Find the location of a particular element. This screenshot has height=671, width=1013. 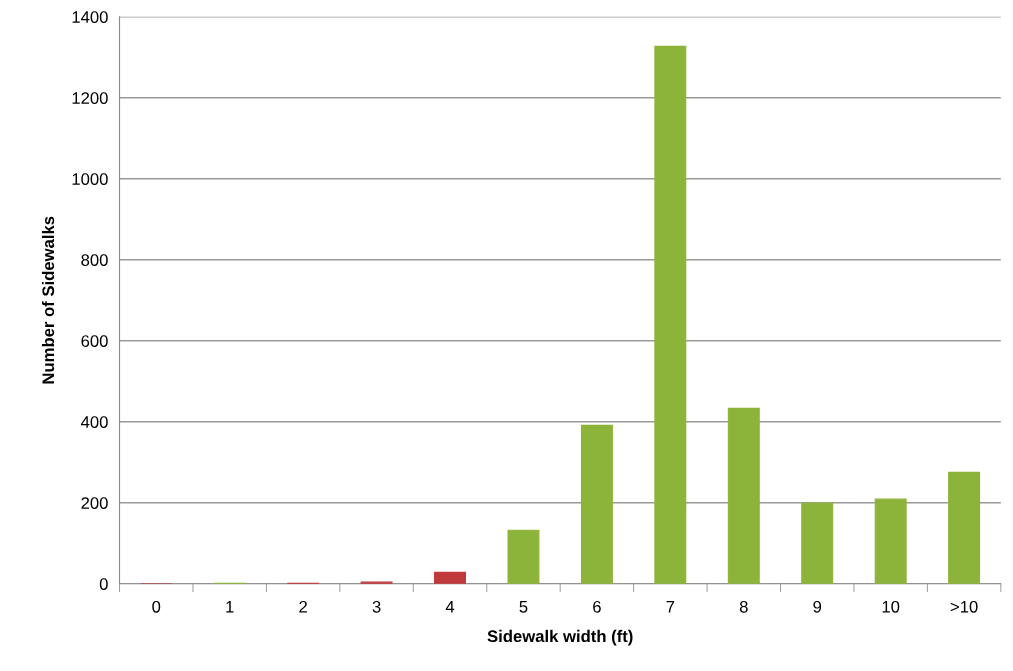

x-tick-label: 2 is located at coordinates (303, 606).